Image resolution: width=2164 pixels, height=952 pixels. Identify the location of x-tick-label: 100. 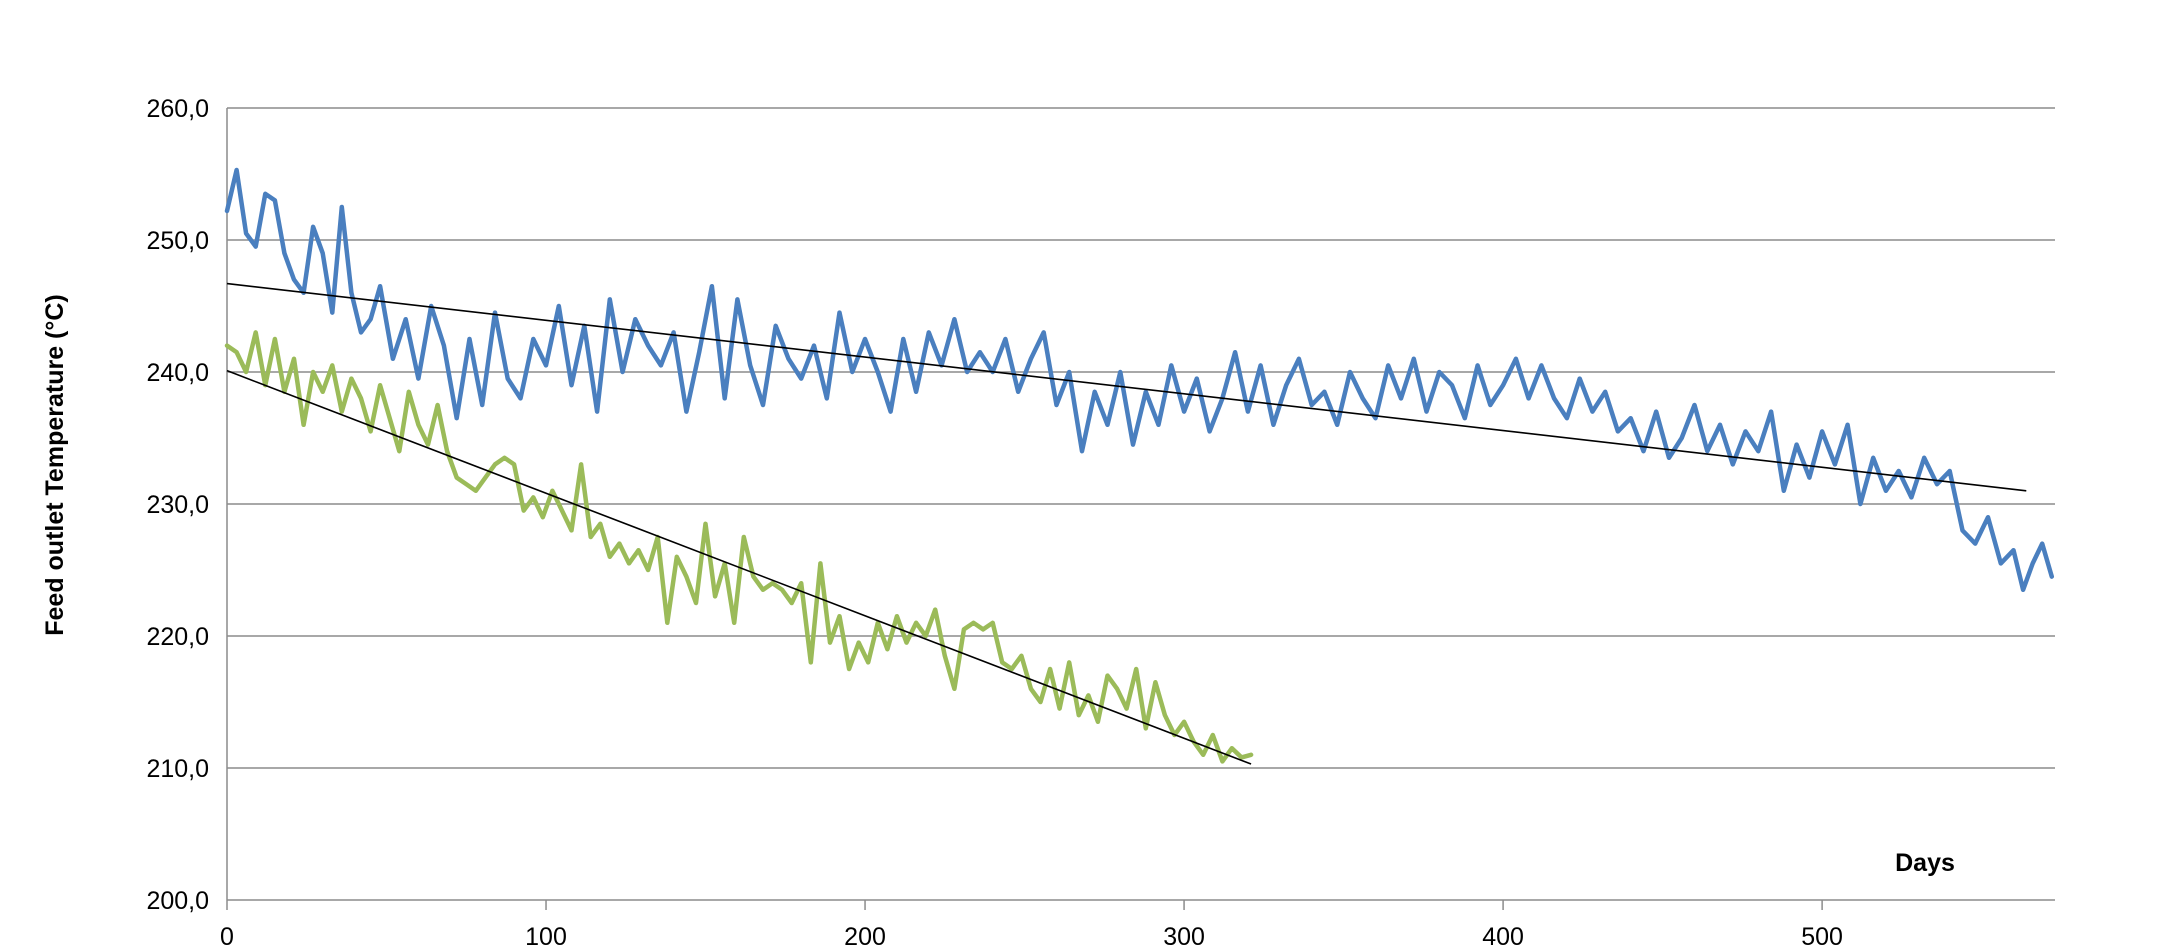
(546, 937).